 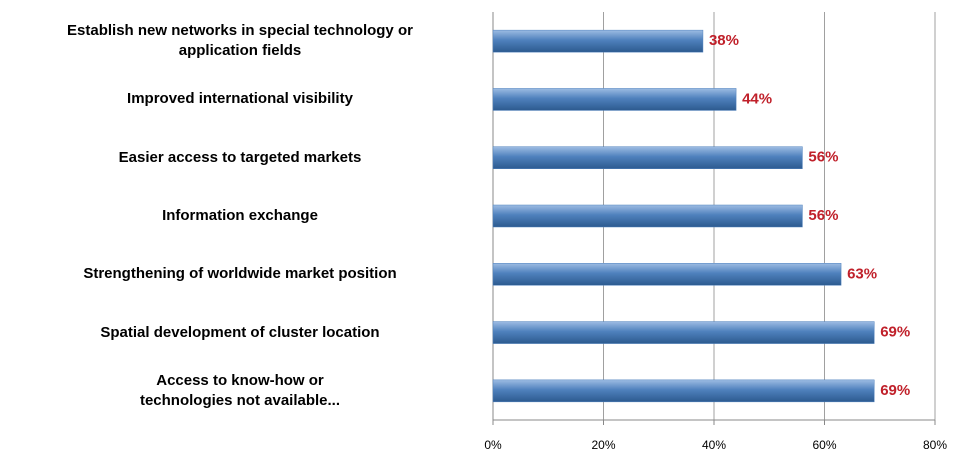 What do you see at coordinates (714, 445) in the screenshot?
I see `x-tick-label: 40%` at bounding box center [714, 445].